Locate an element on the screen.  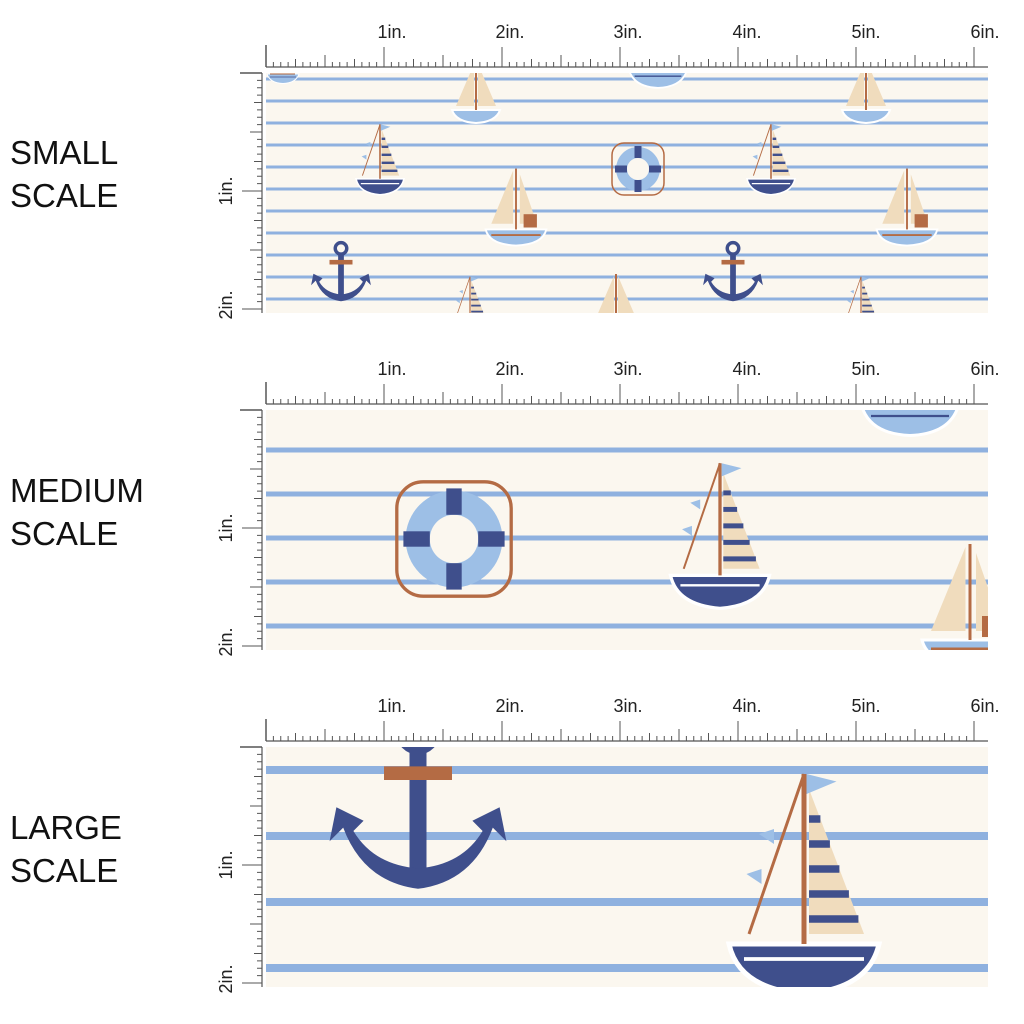
small-scale-label: SMALL SCALE is located at coordinates (64, 174).